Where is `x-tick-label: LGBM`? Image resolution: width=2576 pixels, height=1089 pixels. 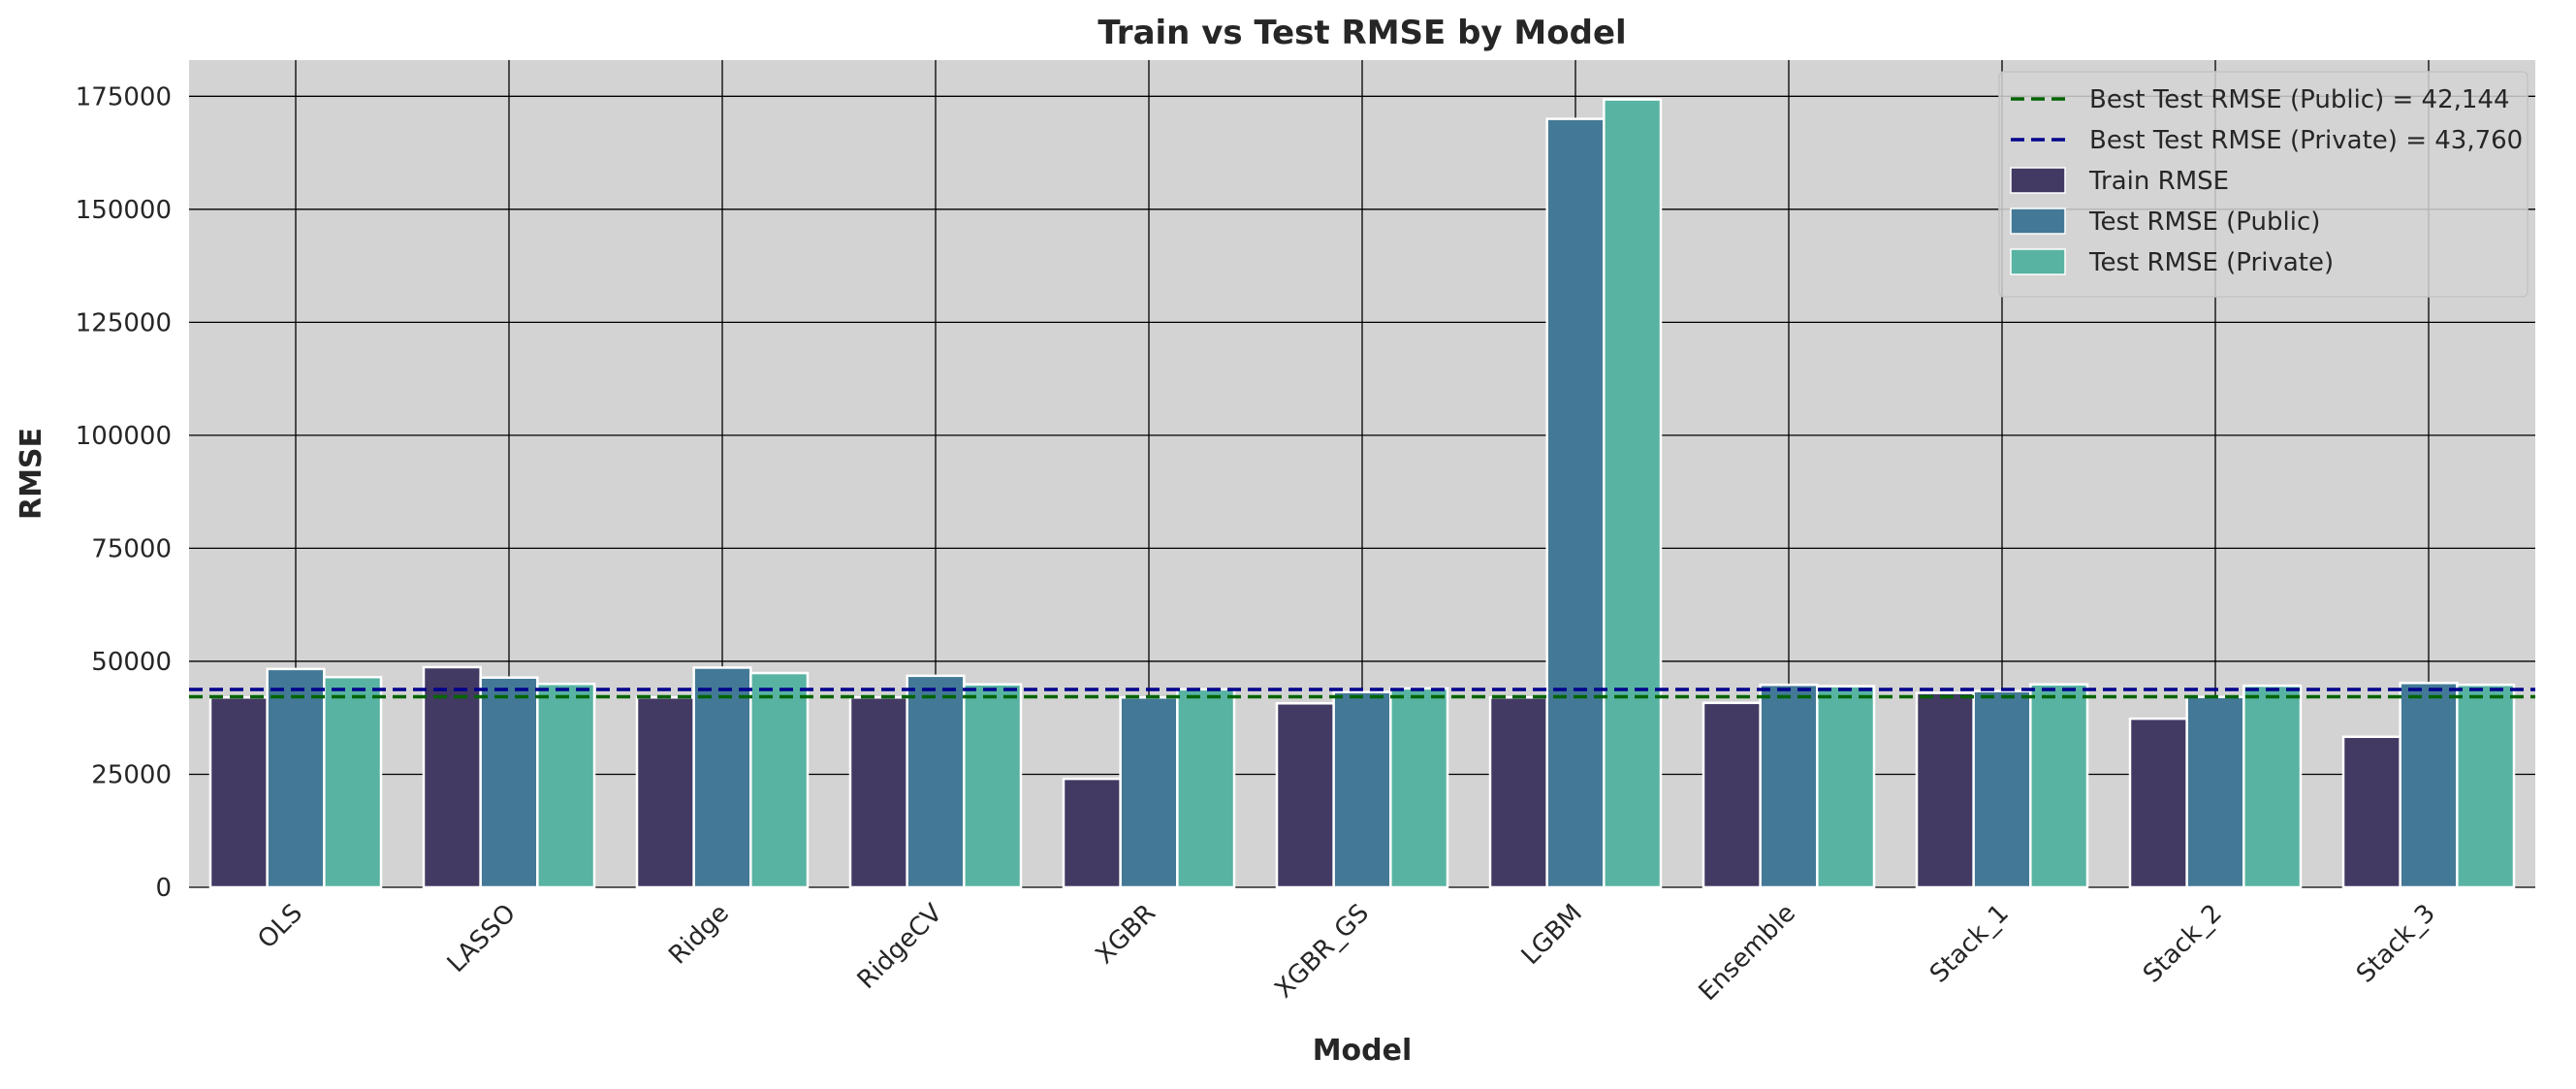
x-tick-label: LGBM is located at coordinates (1552, 935).